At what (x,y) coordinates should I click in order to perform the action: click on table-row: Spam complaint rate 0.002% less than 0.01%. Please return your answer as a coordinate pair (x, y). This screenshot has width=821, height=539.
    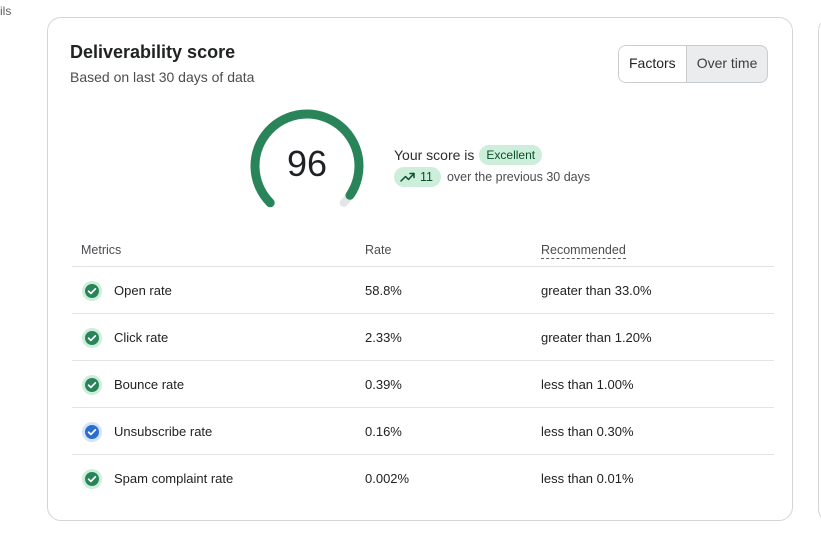
    Looking at the image, I should click on (423, 478).